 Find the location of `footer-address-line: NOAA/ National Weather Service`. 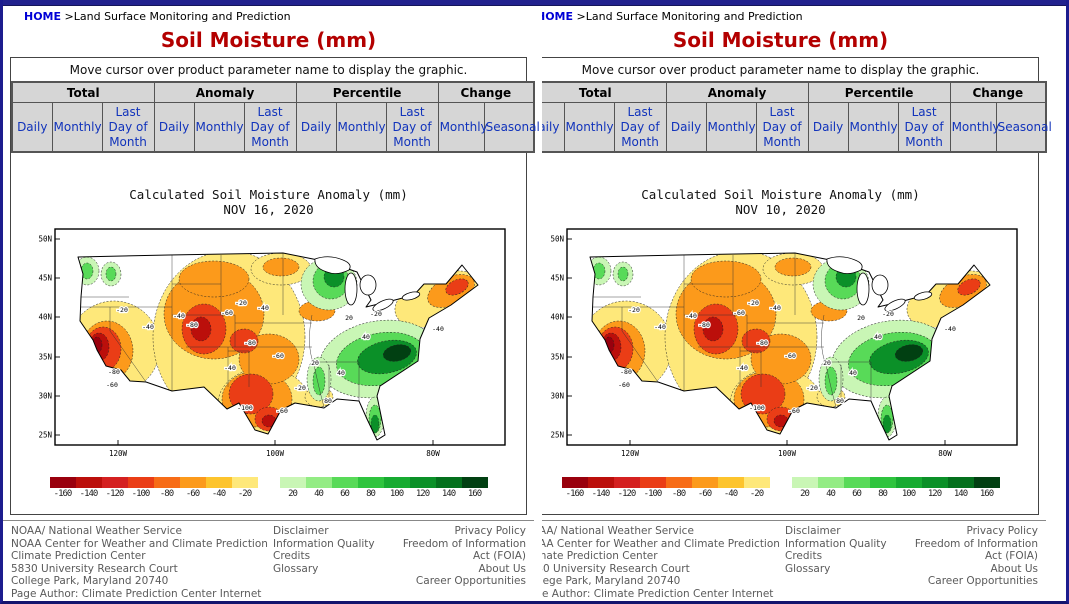

footer-address-line: NOAA/ National Weather Service is located at coordinates (96, 531).